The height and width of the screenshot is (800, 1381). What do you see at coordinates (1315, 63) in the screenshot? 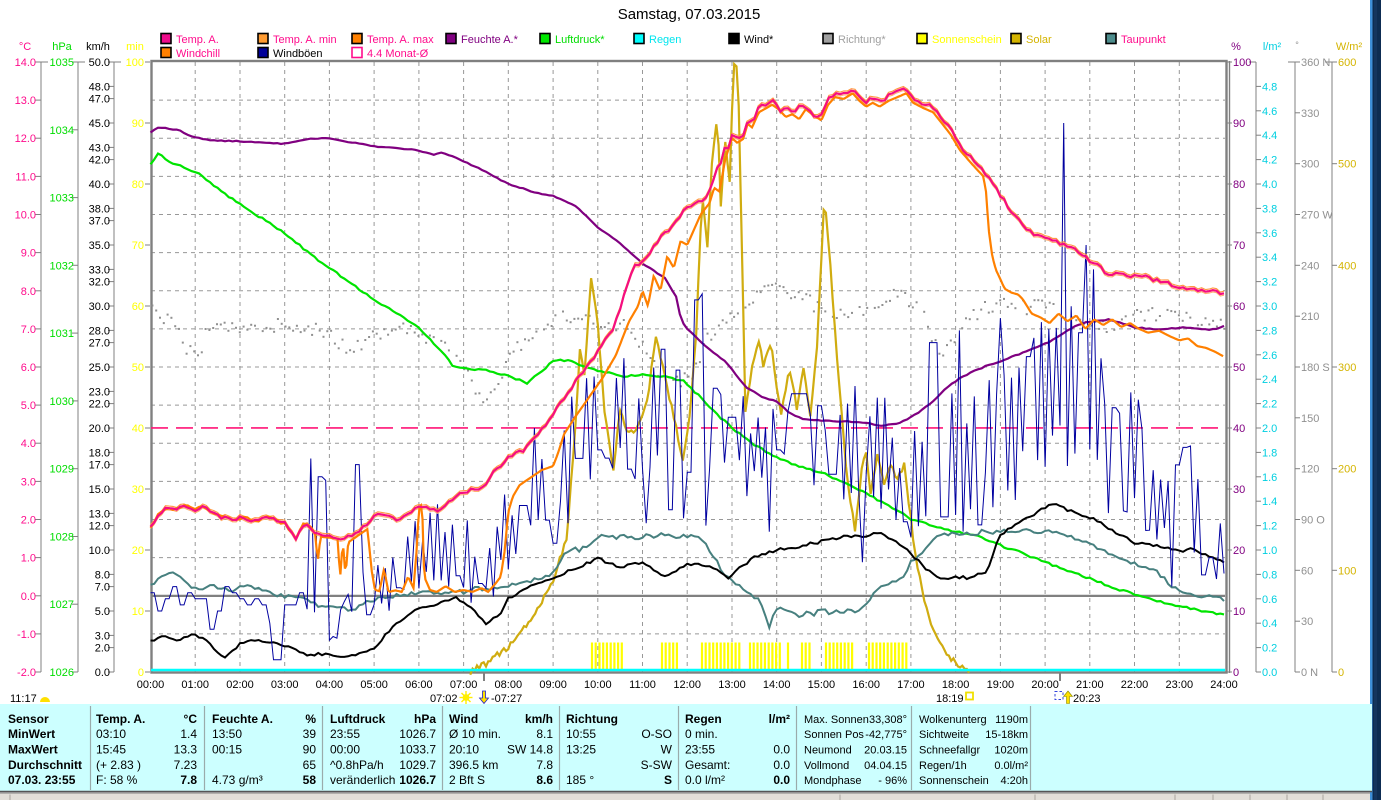
I see `svg-text: 360 N` at bounding box center [1315, 63].